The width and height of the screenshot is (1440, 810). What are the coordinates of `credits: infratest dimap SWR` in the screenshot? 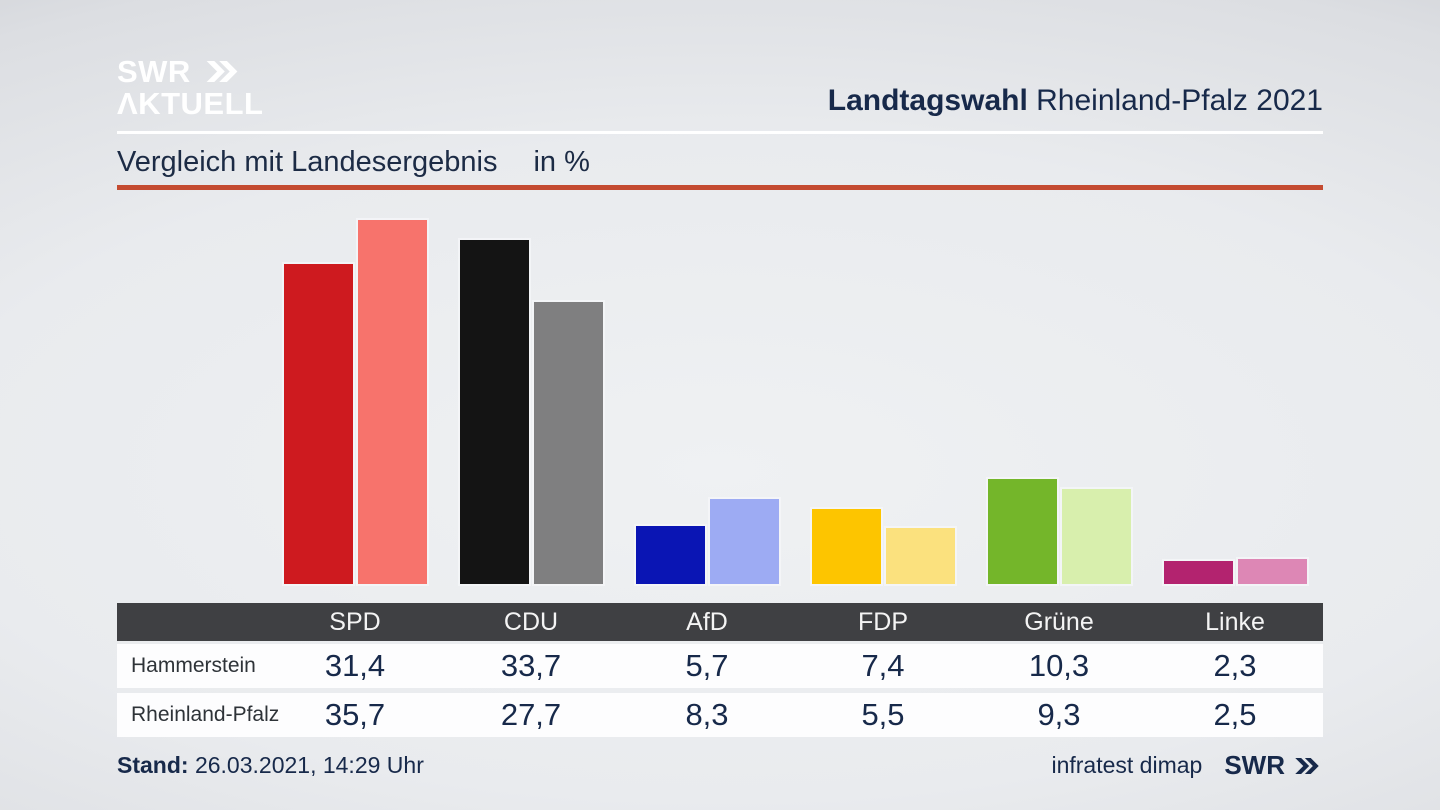 It's located at (1187, 765).